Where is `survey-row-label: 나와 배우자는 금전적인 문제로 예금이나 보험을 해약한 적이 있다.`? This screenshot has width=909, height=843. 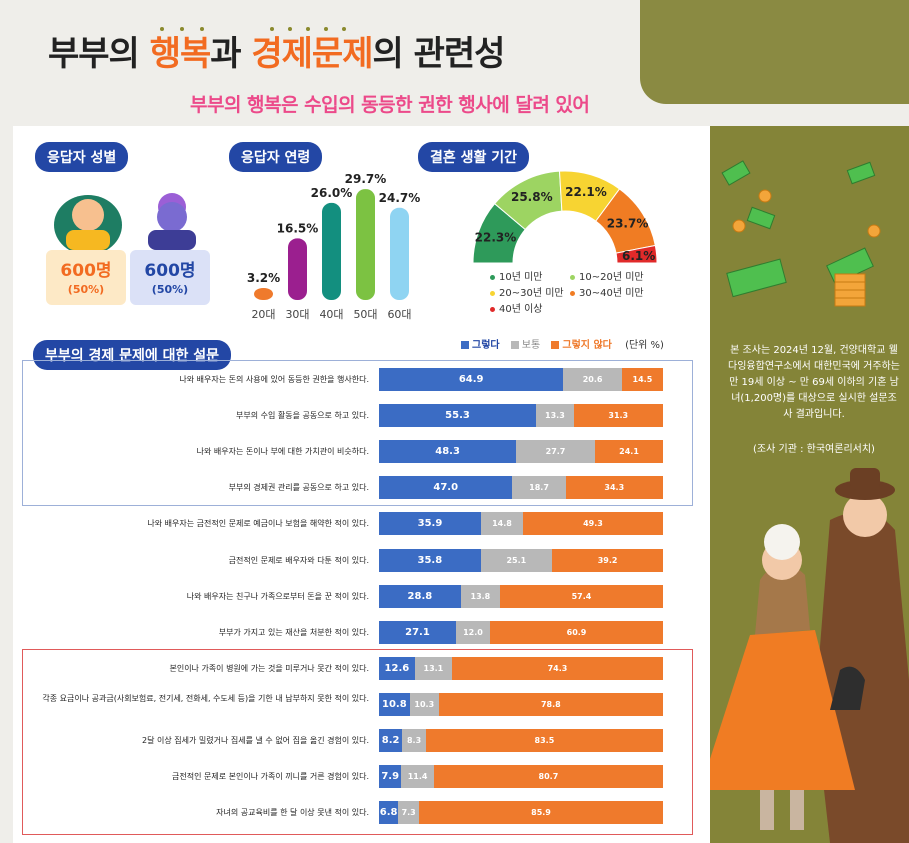
survey-row-label: 나와 배우자는 금전적인 문제로 예금이나 보험을 해약한 적이 있다. is located at coordinates (258, 524).